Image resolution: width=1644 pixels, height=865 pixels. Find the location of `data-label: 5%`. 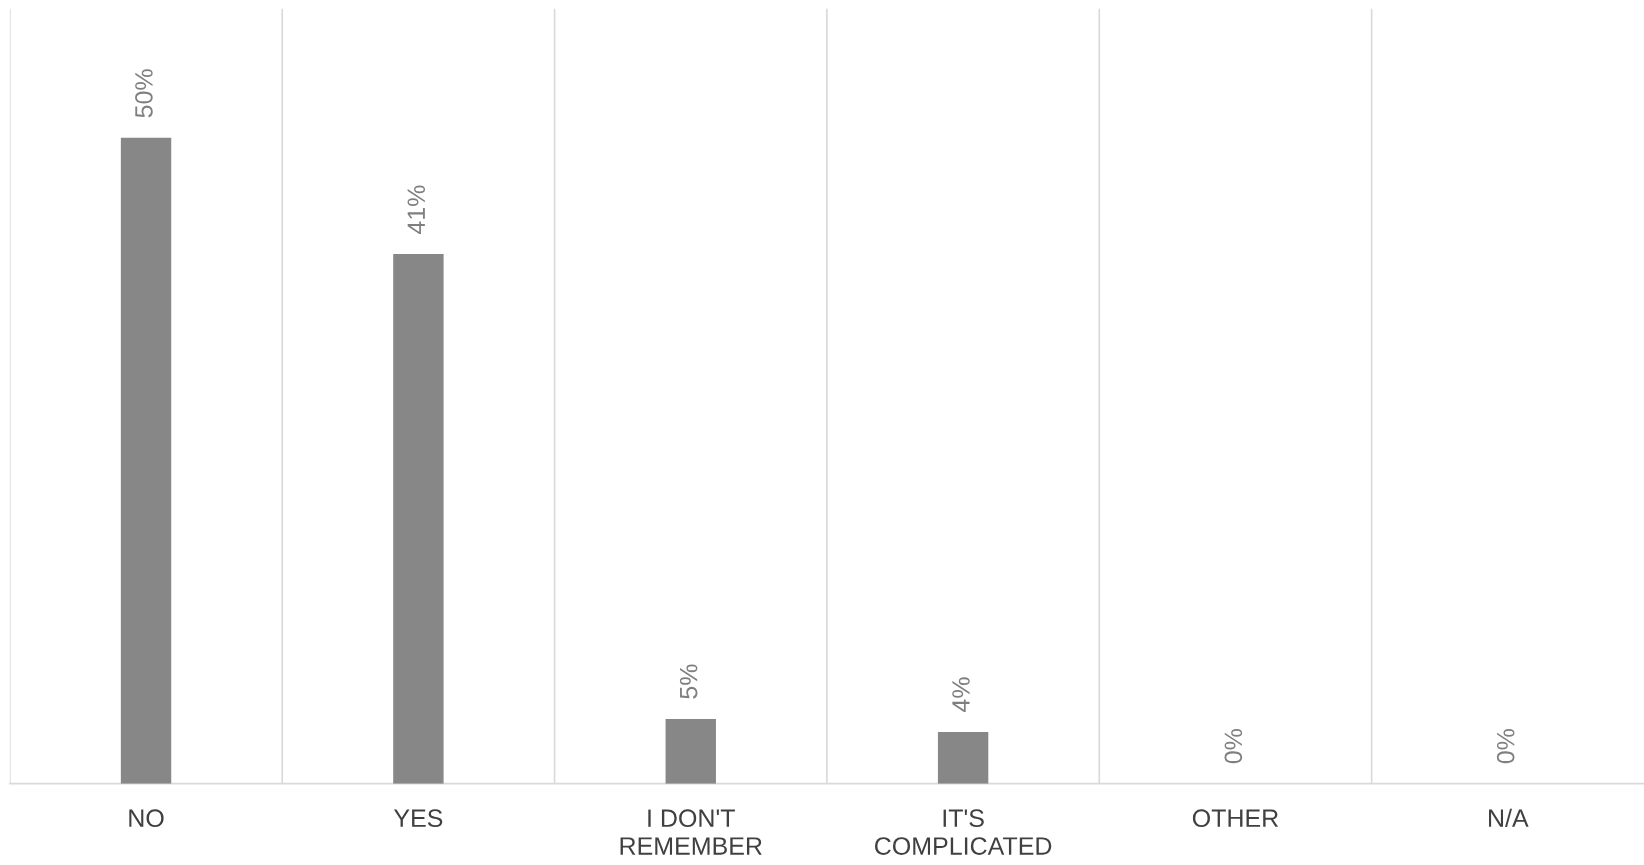

data-label: 5% is located at coordinates (688, 681).